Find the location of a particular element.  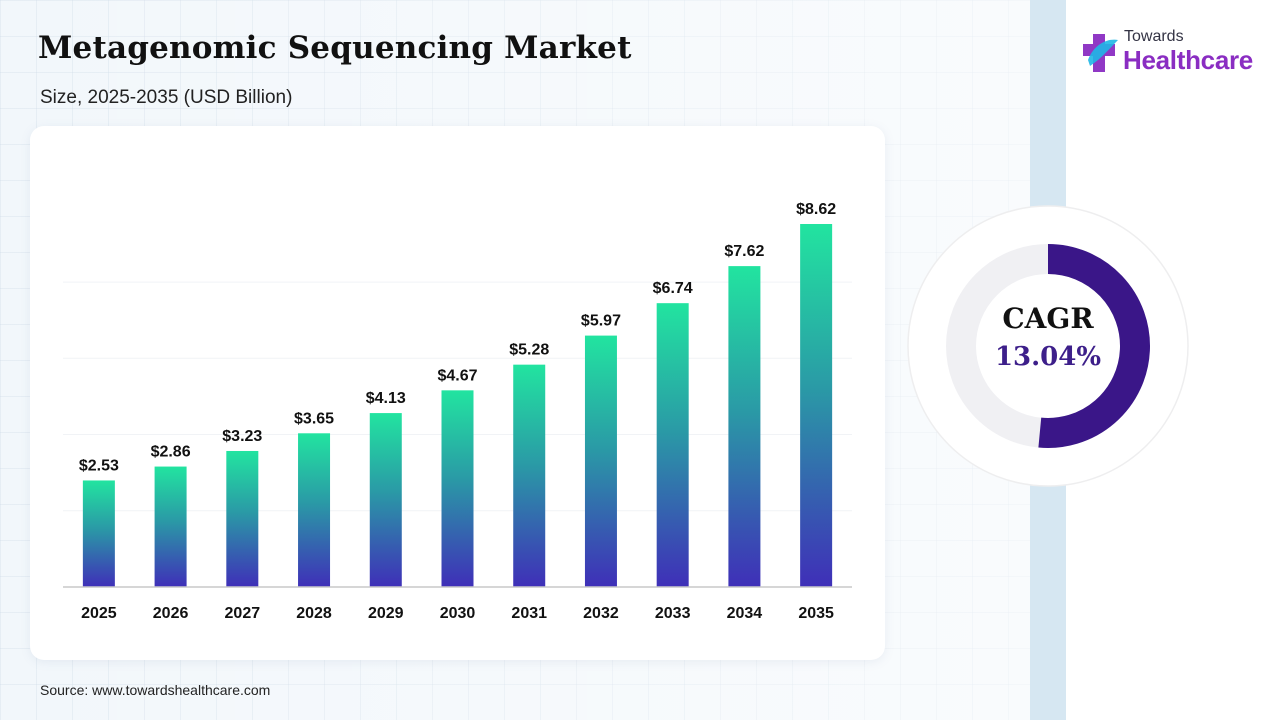

x-tick-2035: 2035 is located at coordinates (816, 613).